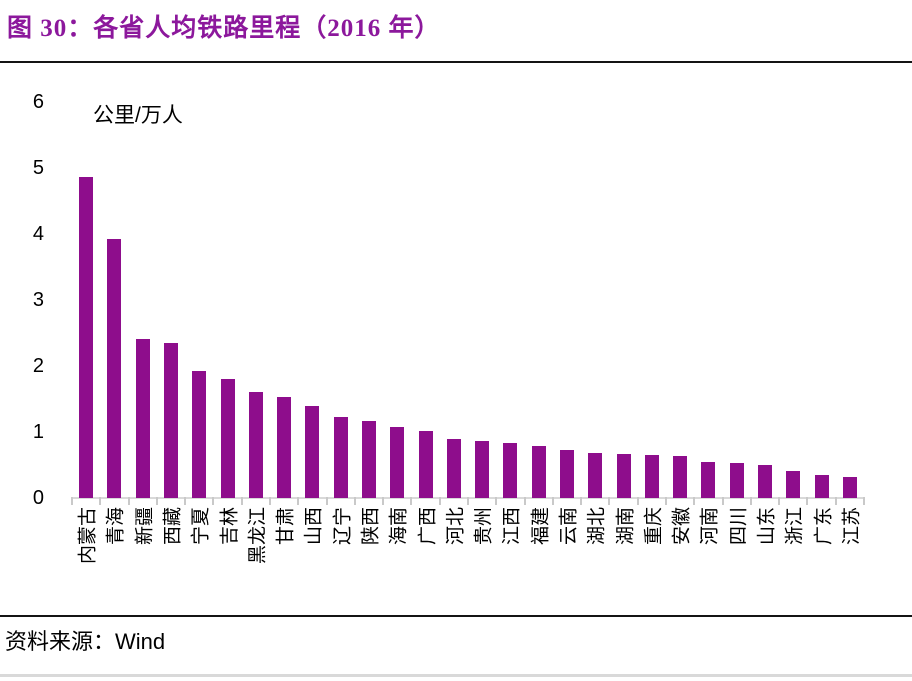 The width and height of the screenshot is (912, 681). What do you see at coordinates (795, 526) in the screenshot?
I see `x-axis-category-label-text: 浙江` at bounding box center [795, 526].